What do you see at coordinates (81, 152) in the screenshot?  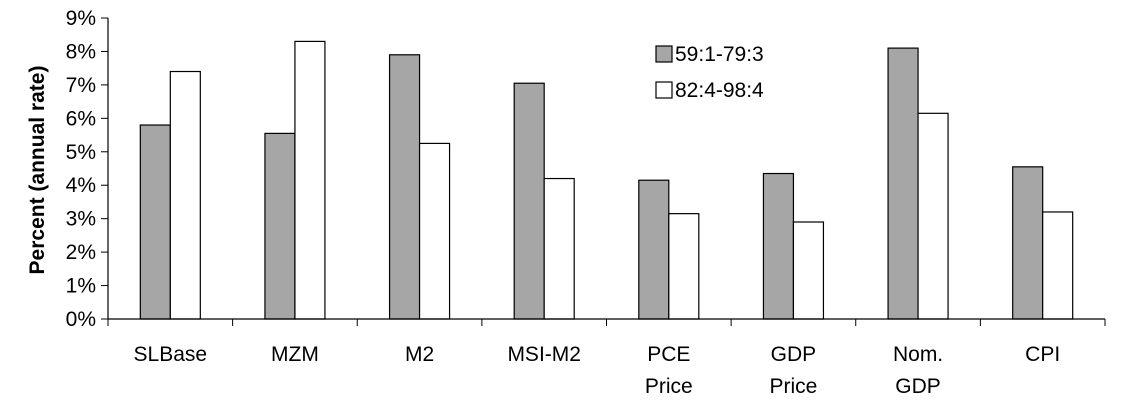 I see `y-tick-label: 5%` at bounding box center [81, 152].